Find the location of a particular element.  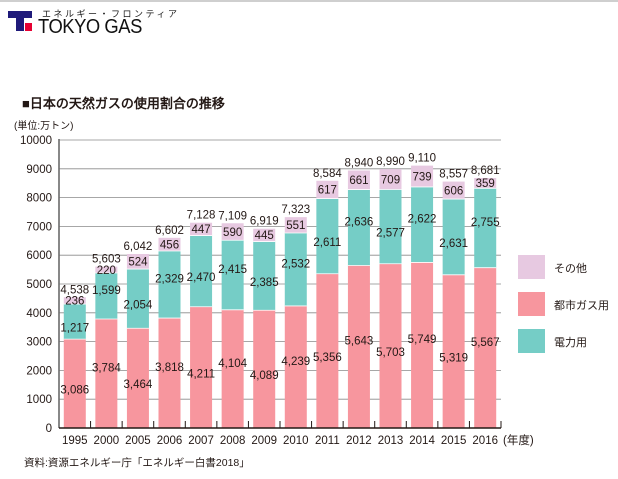

value-label-total: 8,990 is located at coordinates (390, 162).